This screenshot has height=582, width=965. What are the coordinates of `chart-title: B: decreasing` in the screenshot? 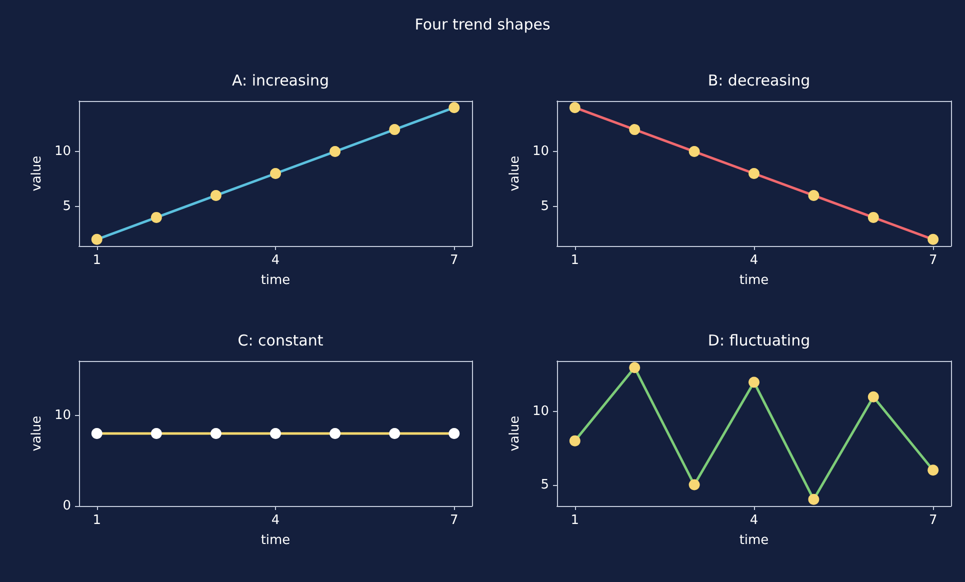 It's located at (759, 81).